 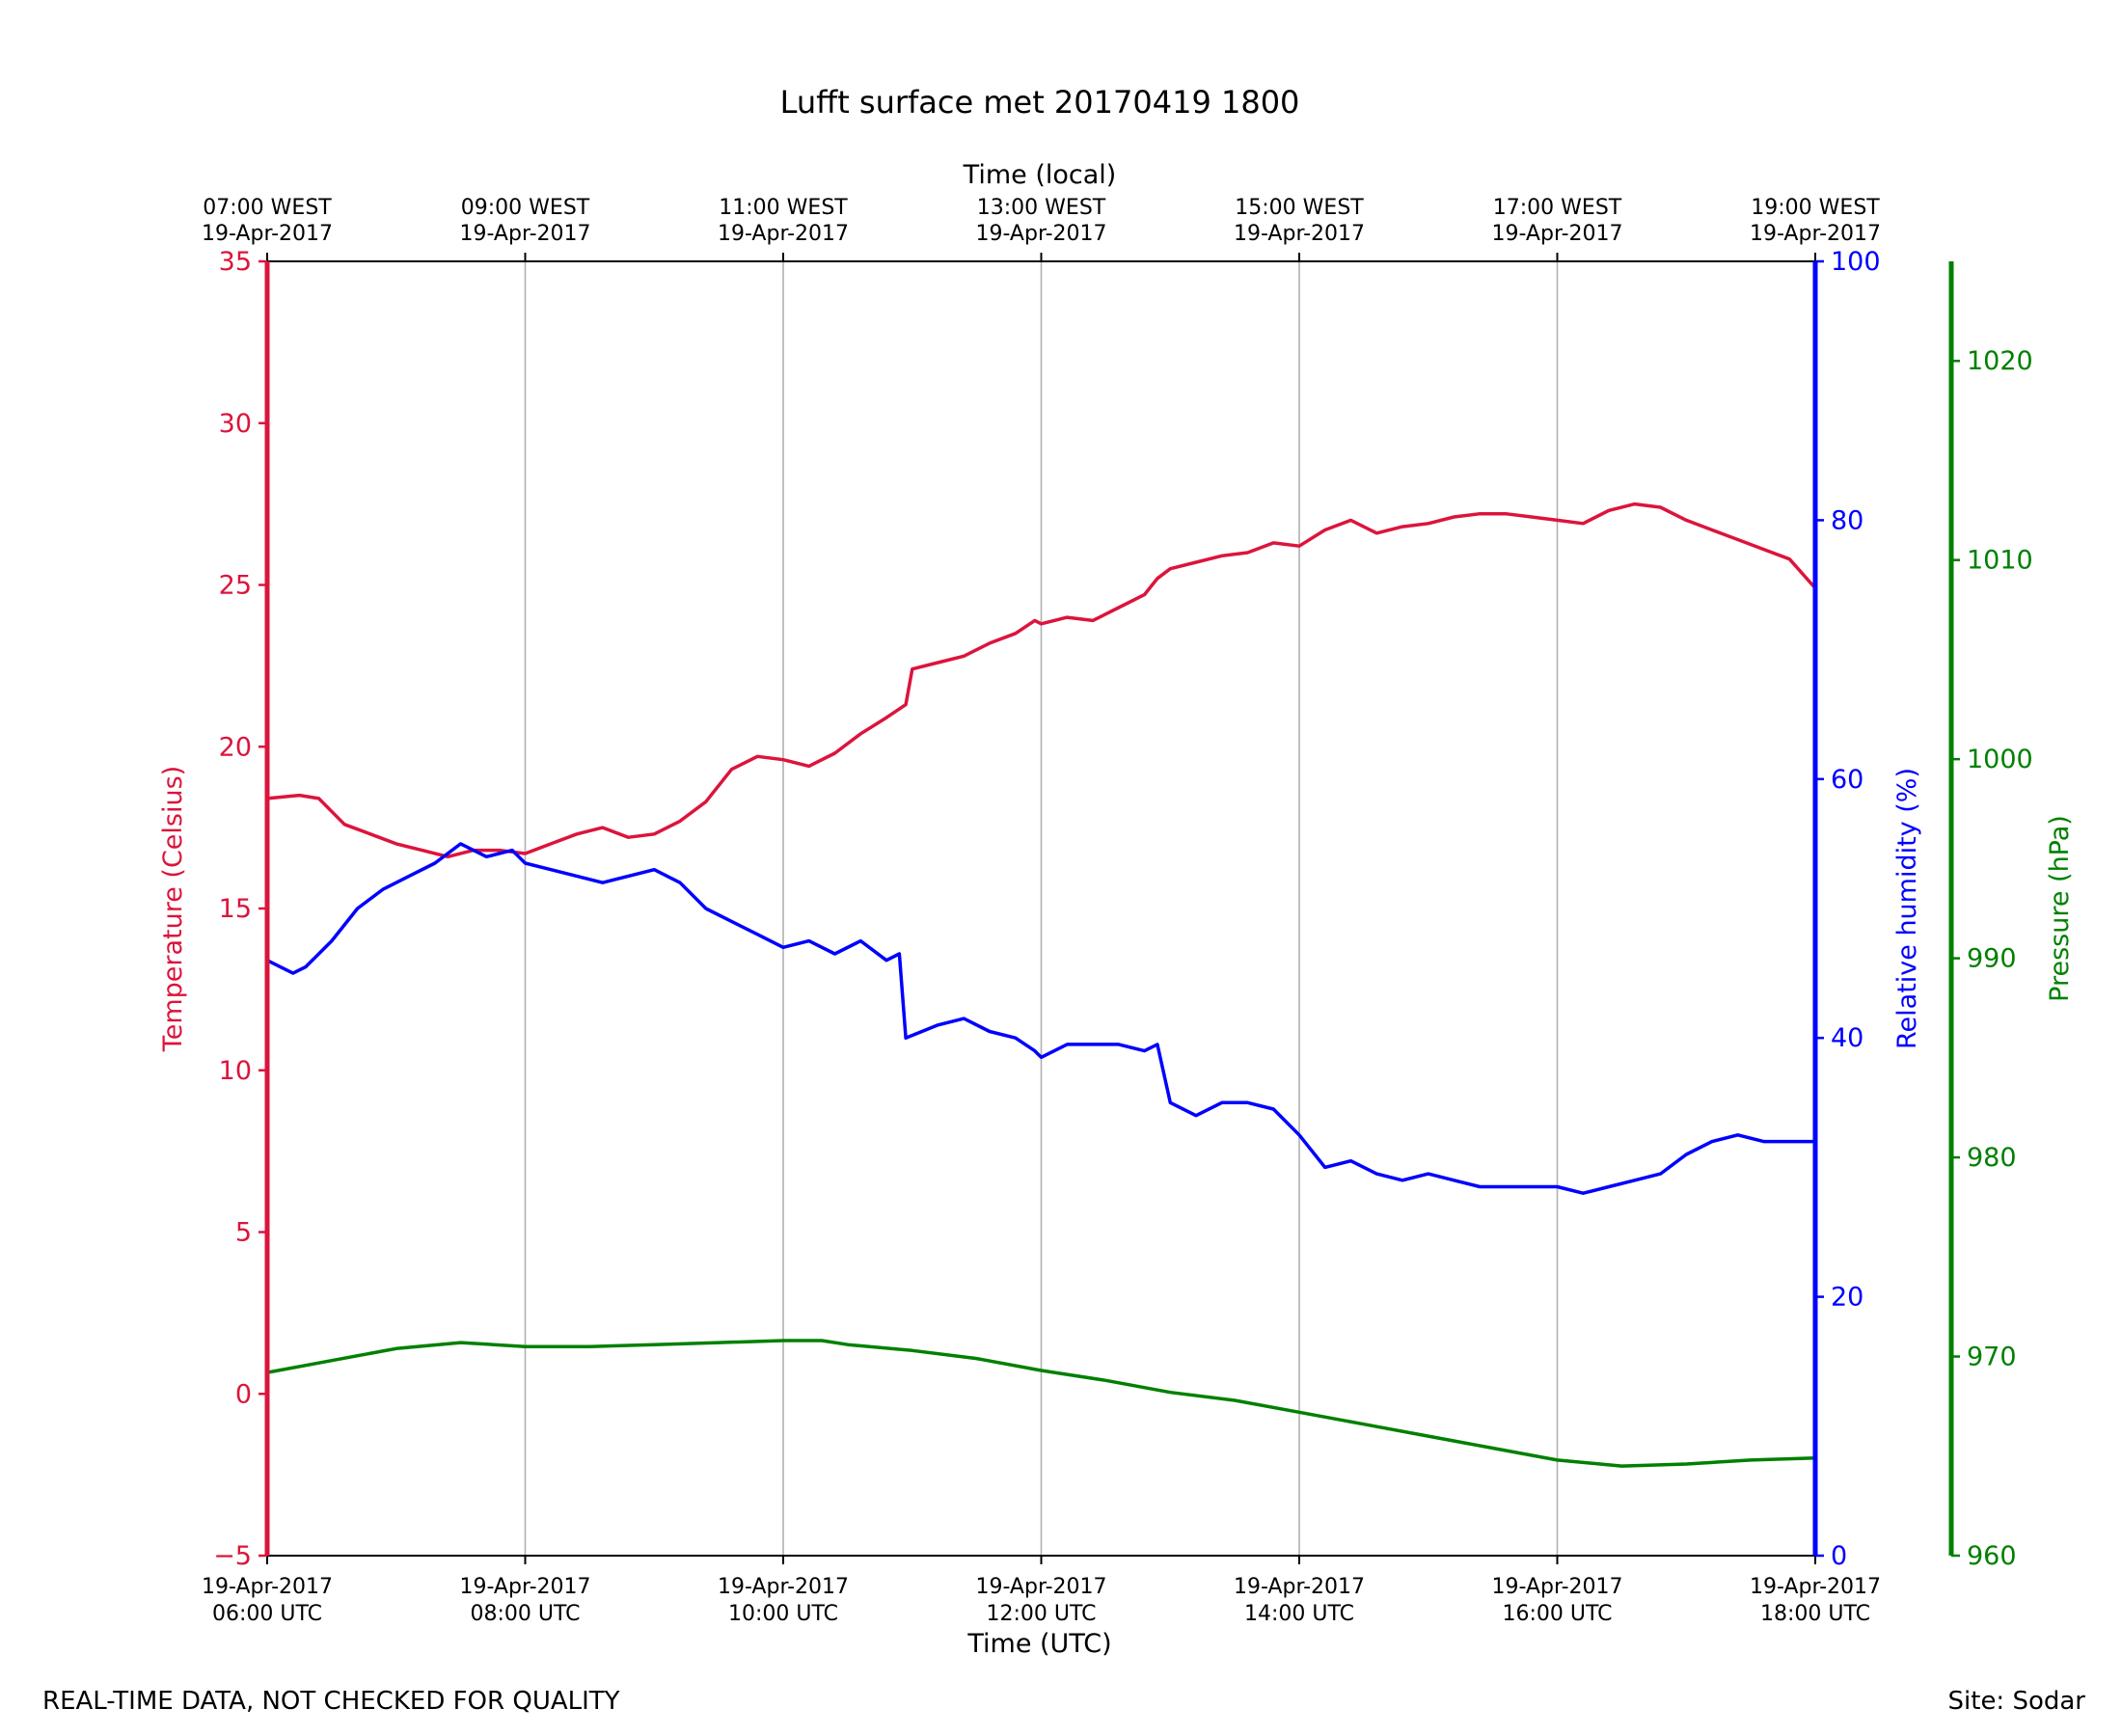 What do you see at coordinates (1907, 909) in the screenshot?
I see `humidity-axis-title: Relative humidity (%)` at bounding box center [1907, 909].